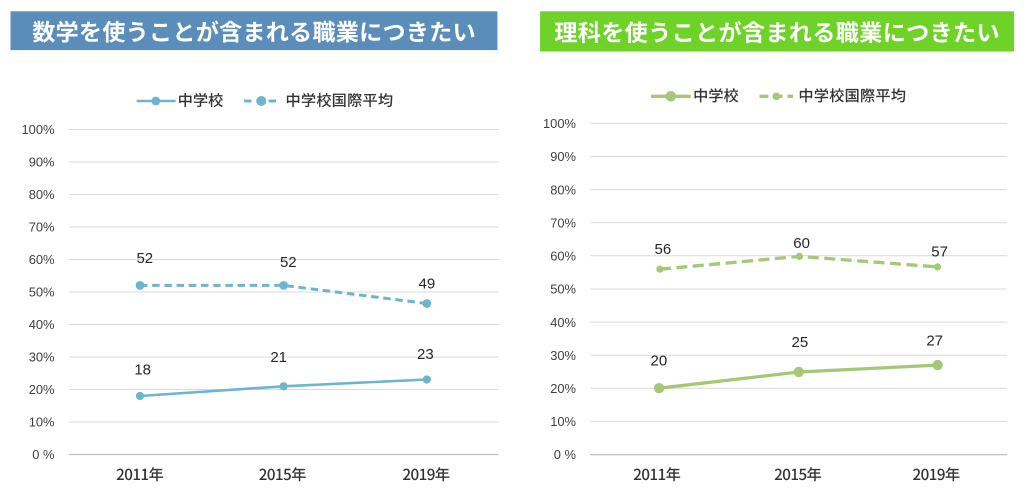  Describe the element at coordinates (278, 357) in the screenshot. I see `svg-text: 21` at that location.